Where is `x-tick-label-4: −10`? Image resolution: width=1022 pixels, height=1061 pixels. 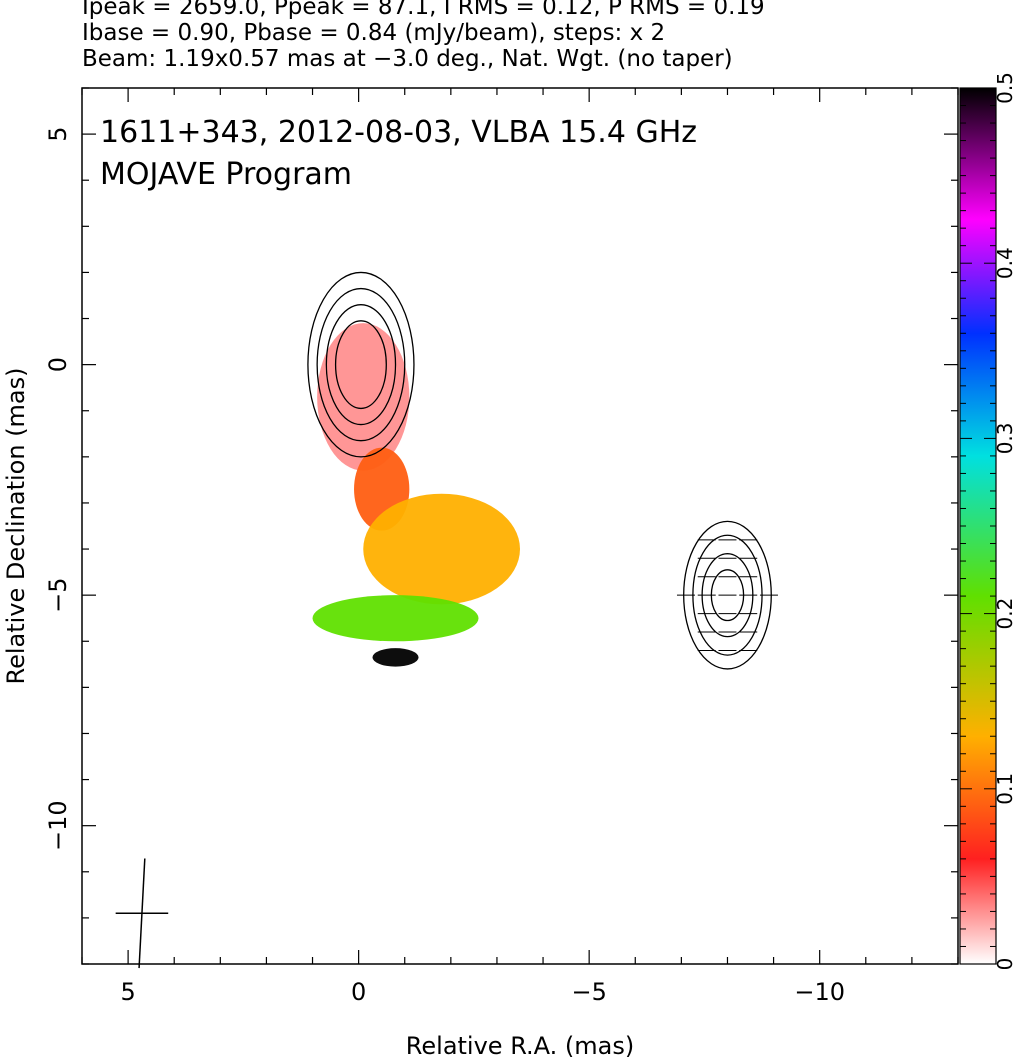 x-tick-label-4: −10 is located at coordinates (819, 992).